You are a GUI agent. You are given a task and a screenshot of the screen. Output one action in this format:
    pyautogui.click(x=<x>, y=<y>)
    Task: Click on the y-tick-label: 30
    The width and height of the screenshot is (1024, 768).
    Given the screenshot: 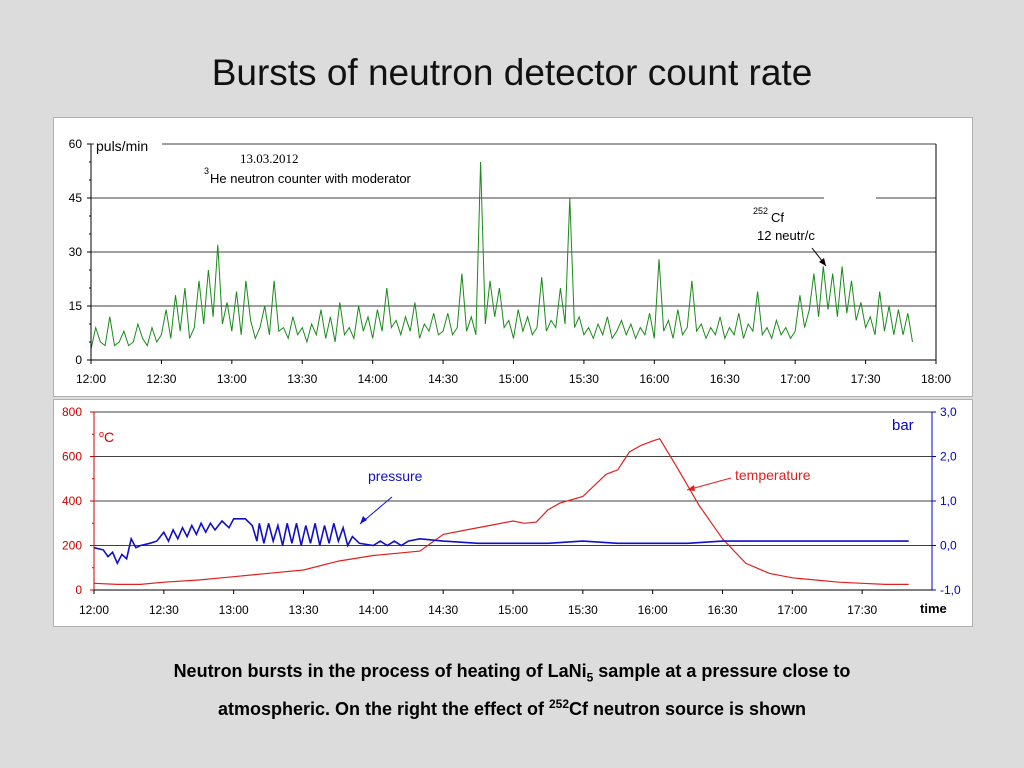 What is the action you would take?
    pyautogui.click(x=76, y=252)
    